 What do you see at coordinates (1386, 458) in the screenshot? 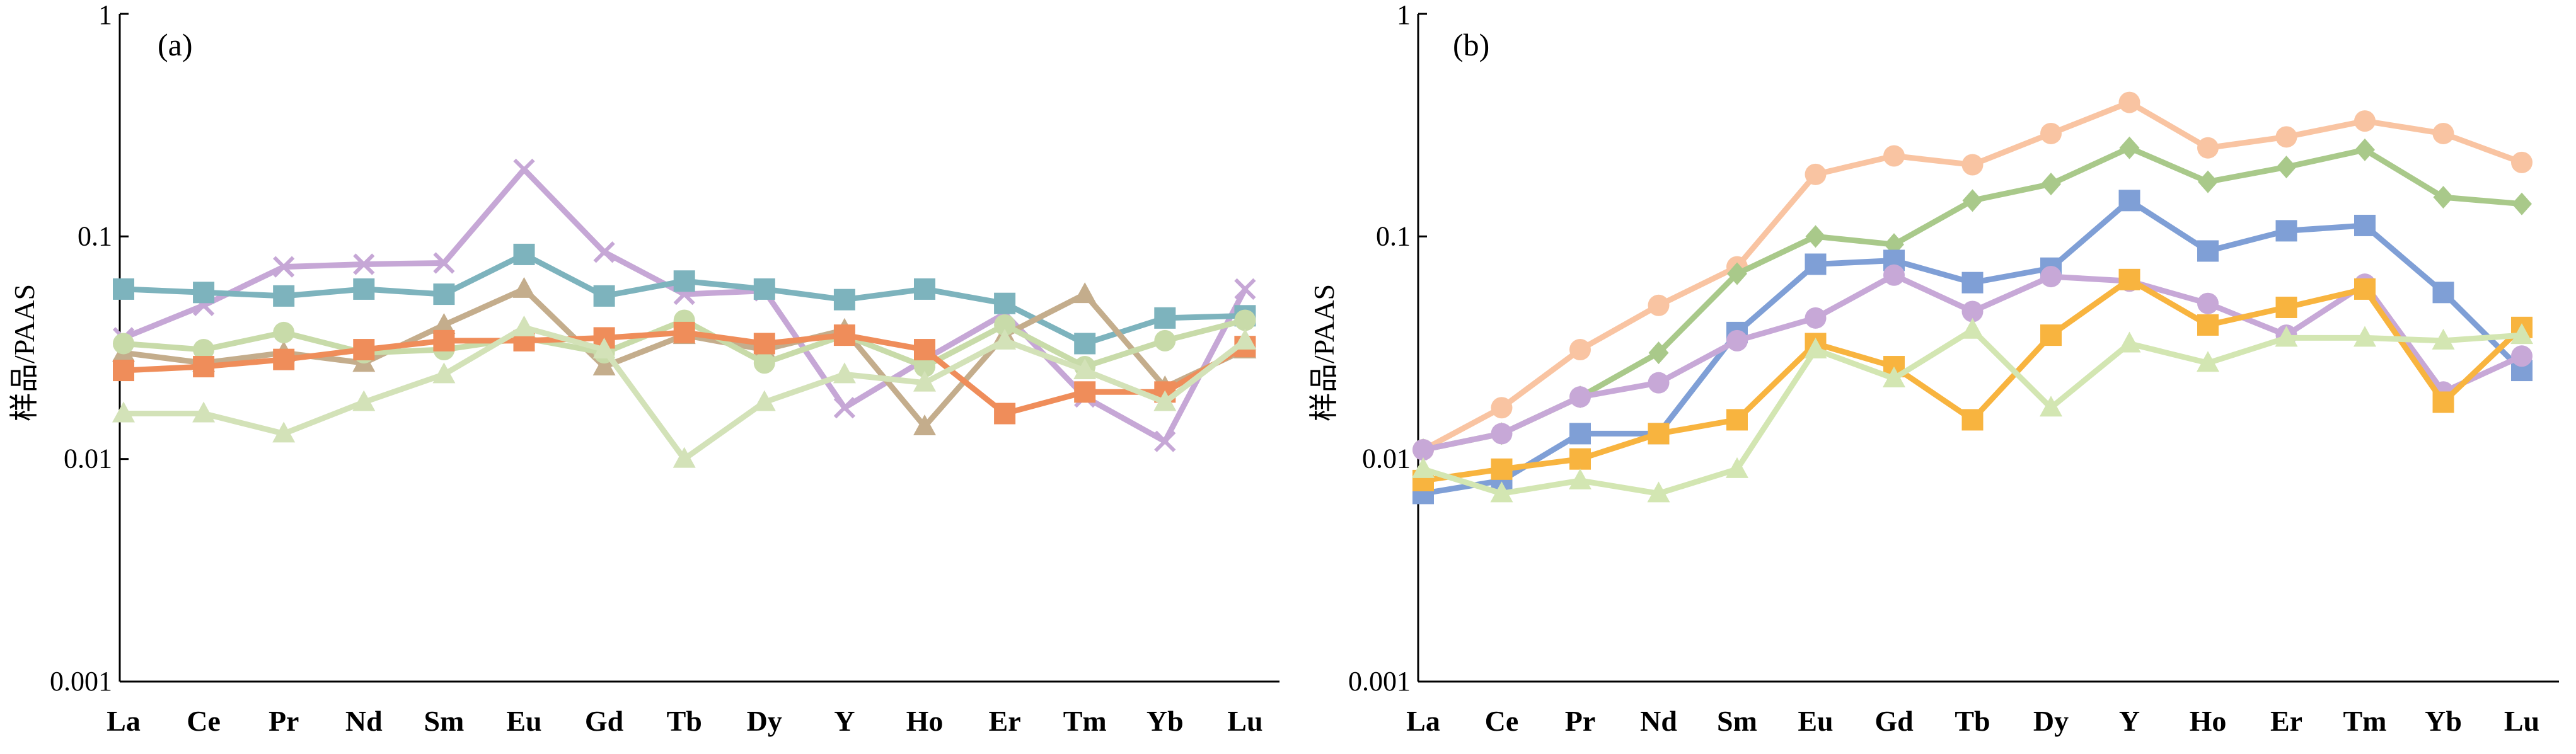
I see `y-tick-label: 0.01` at bounding box center [1386, 458].